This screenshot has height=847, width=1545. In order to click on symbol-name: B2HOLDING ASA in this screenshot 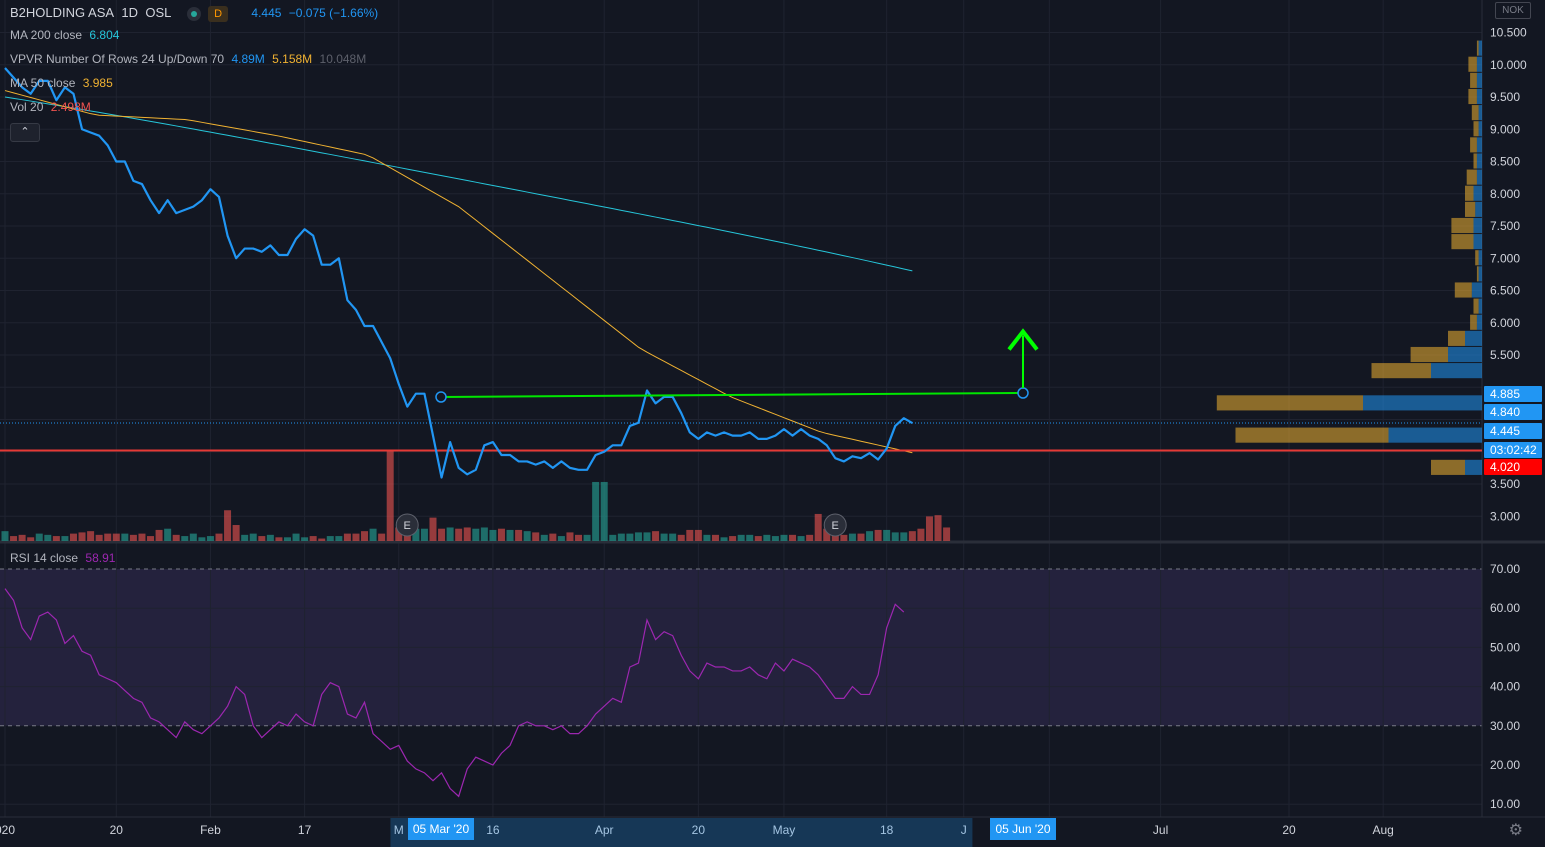, I will do `click(62, 12)`.